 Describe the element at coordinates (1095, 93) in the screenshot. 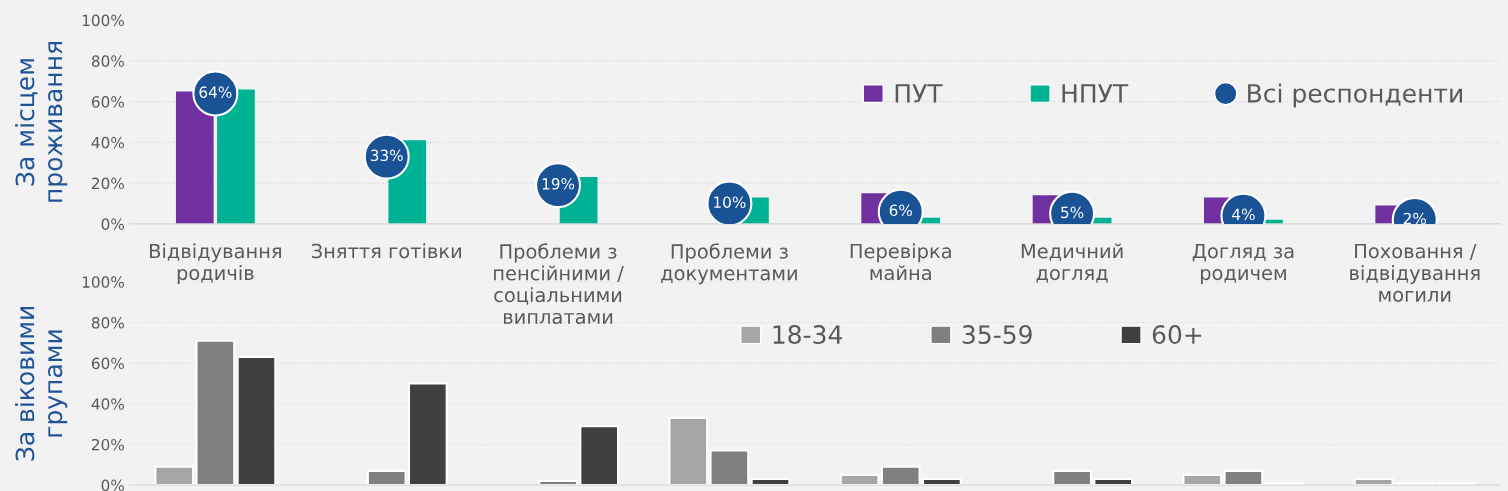

I see `legend-label: НПУТ` at that location.